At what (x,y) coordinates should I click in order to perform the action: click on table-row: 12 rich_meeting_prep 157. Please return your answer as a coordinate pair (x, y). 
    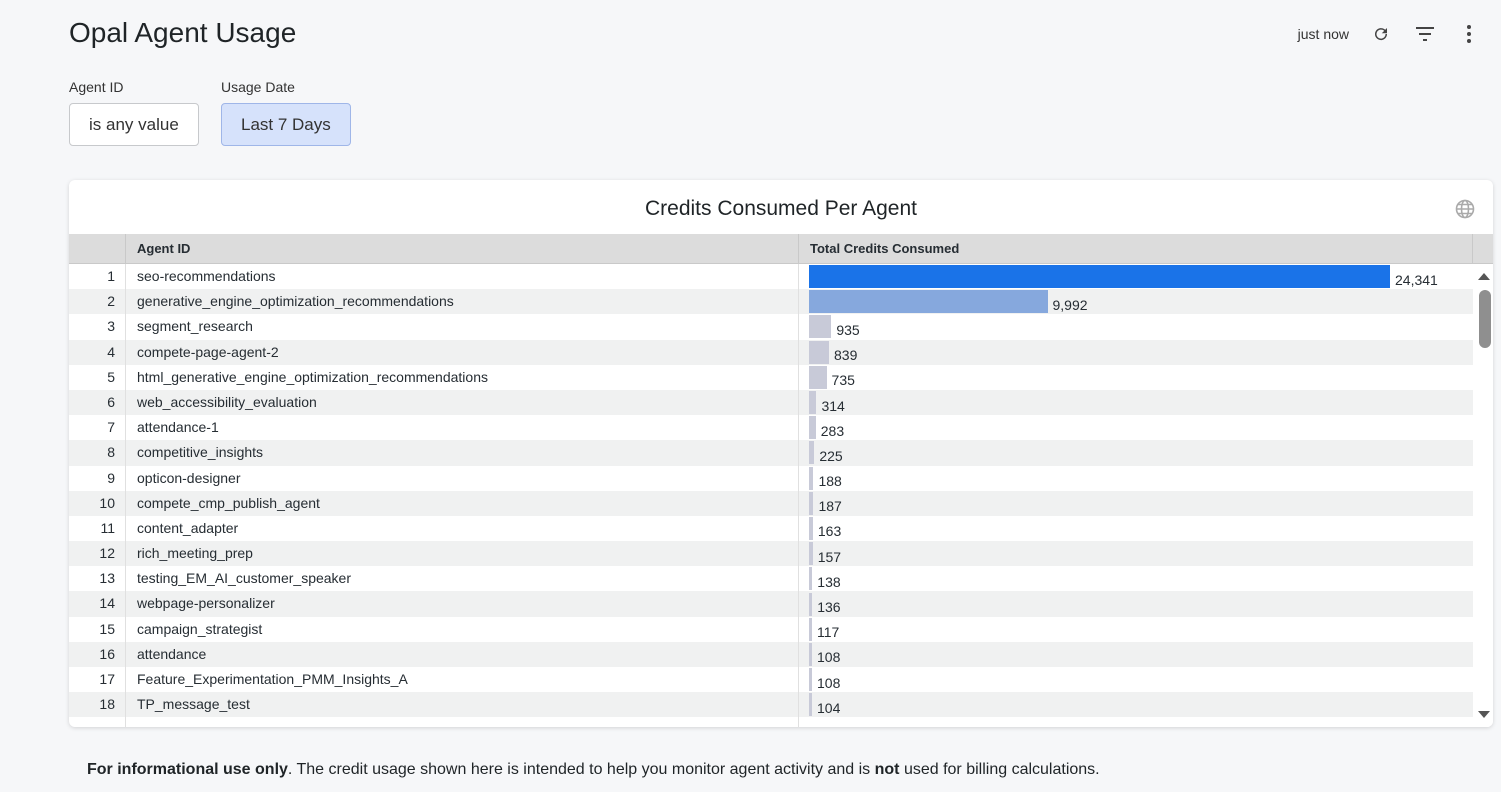
    Looking at the image, I should click on (771, 554).